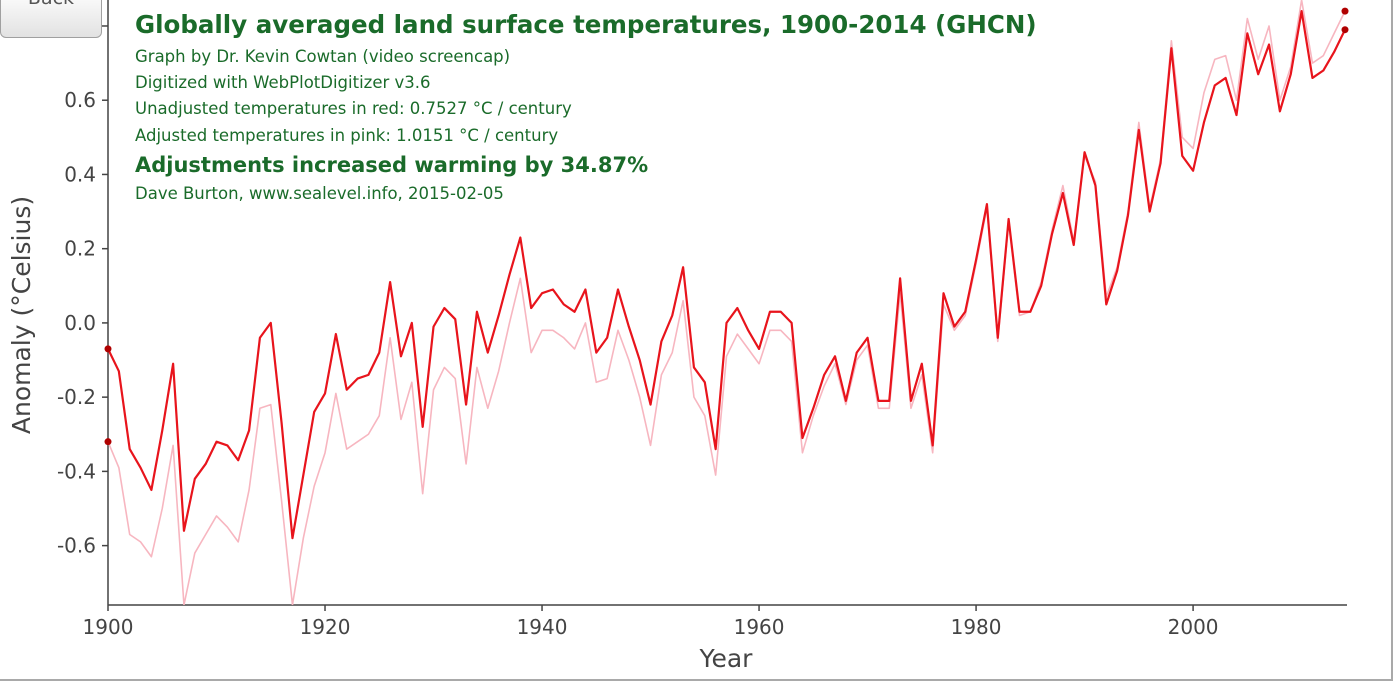 This screenshot has height=681, width=1393. Describe the element at coordinates (80, 323) in the screenshot. I see `y-tick-label: 0.0` at that location.